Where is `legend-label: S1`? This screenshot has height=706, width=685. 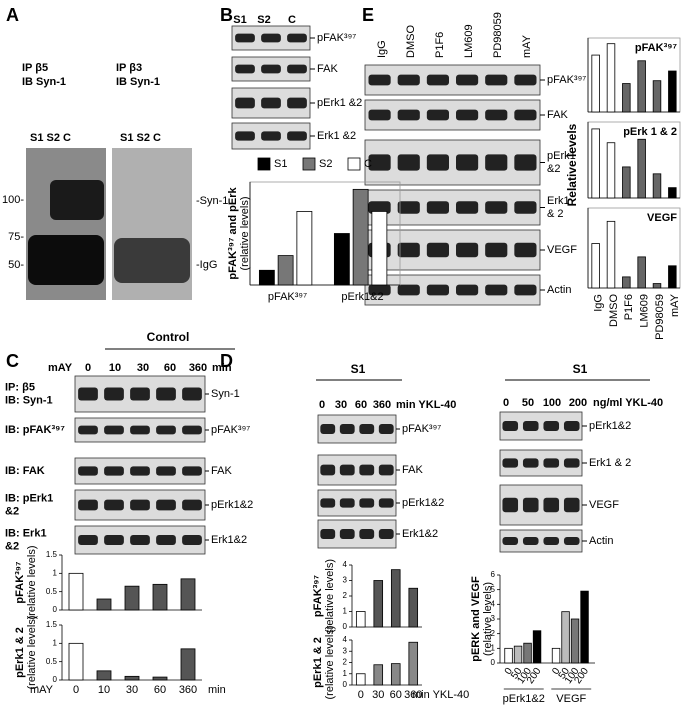
legend-label: S1 is located at coordinates (280, 164).